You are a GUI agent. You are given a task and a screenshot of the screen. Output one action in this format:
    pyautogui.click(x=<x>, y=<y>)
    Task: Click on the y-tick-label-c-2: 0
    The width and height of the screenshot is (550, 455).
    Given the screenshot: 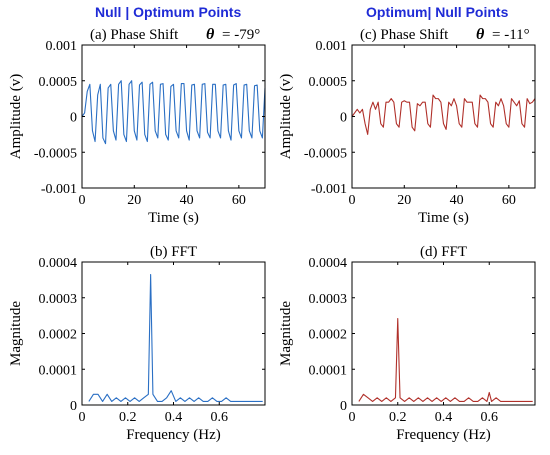 What is the action you would take?
    pyautogui.click(x=343, y=118)
    